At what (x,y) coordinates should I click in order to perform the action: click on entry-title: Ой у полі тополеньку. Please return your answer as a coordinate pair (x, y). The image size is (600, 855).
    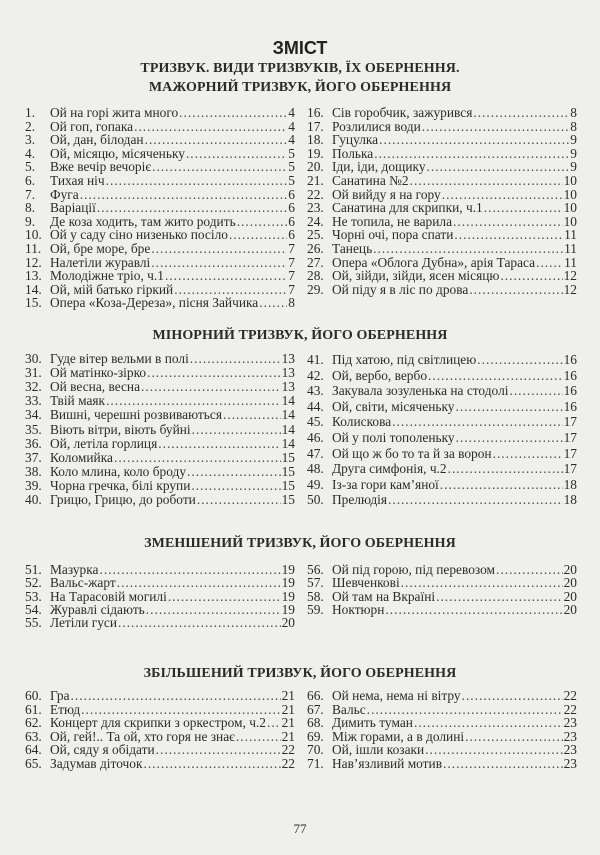
    Looking at the image, I should click on (393, 437).